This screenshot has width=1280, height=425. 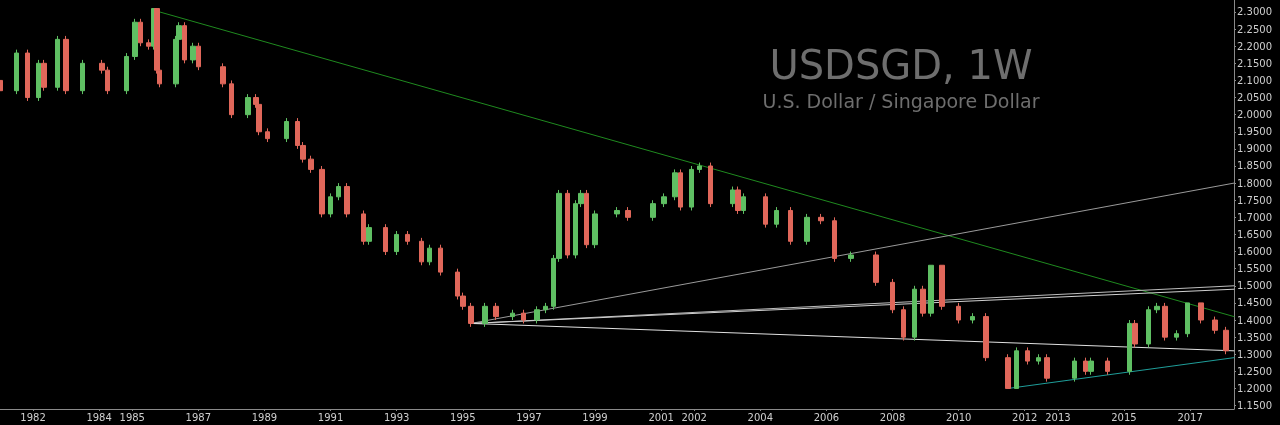 What do you see at coordinates (1254, 166) in the screenshot?
I see `y-tick-label: 1.8500` at bounding box center [1254, 166].